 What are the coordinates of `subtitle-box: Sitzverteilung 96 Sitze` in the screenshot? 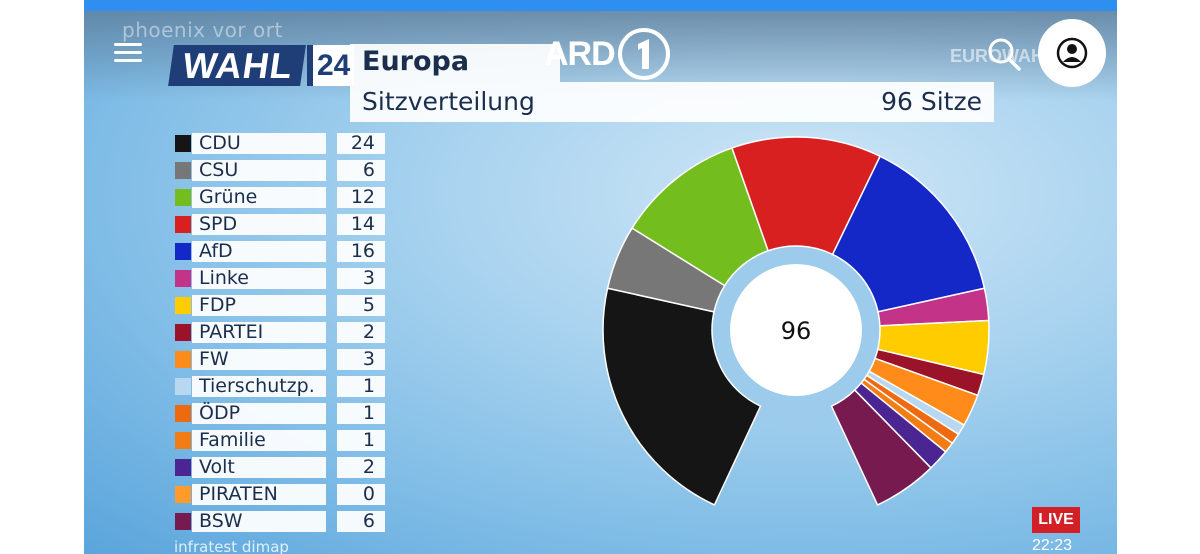 It's located at (672, 102).